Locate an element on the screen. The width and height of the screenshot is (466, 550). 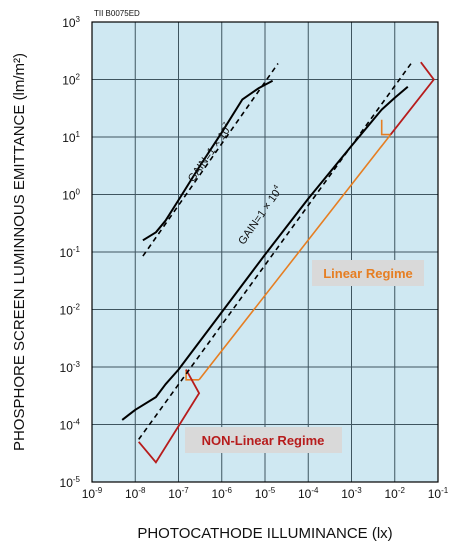
x-tick-label: 10⁻⁶ is located at coordinates (222, 493).